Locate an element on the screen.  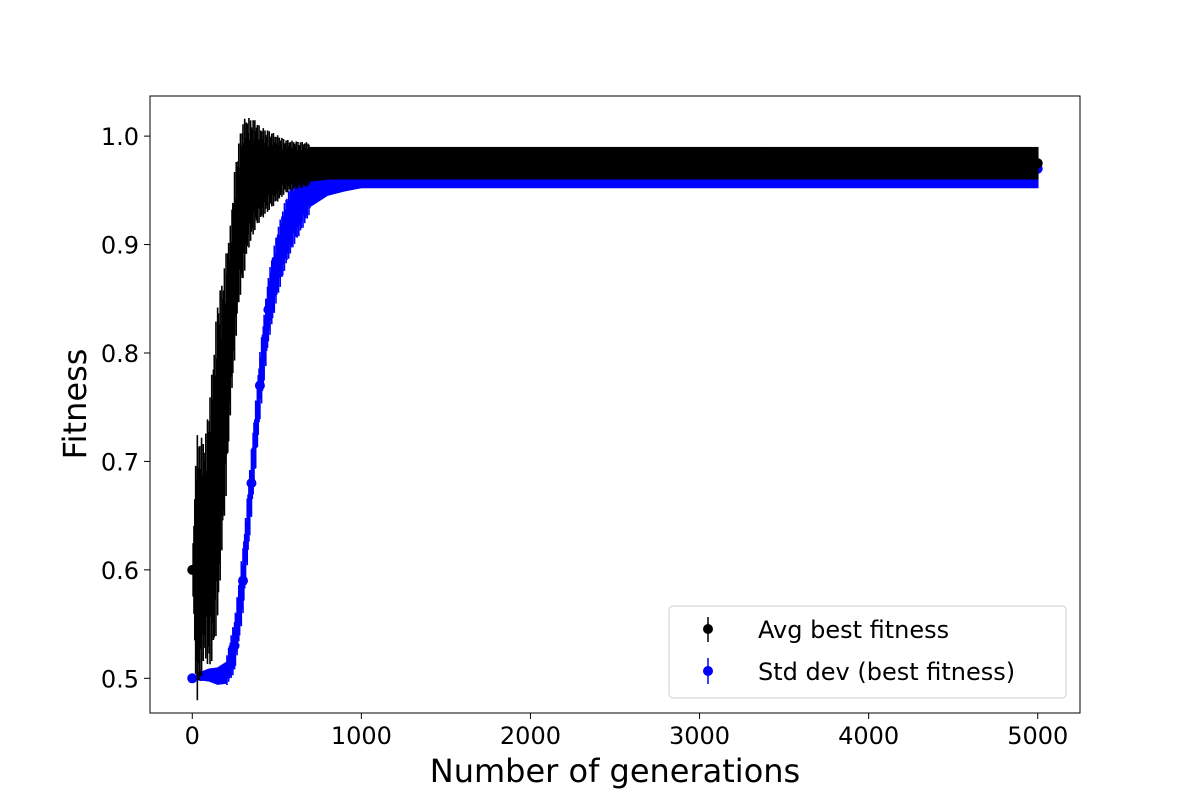
y-tick-label: 0.7 is located at coordinates (120, 462).